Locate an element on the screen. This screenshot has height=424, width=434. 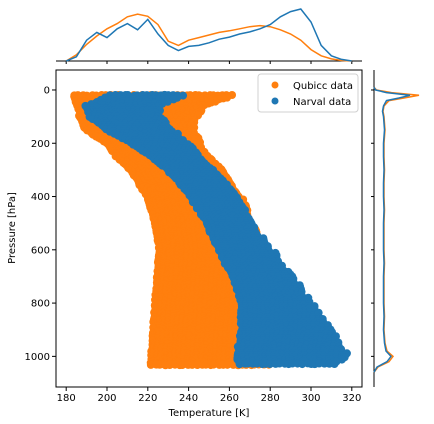
marginal-x-density is located at coordinates (209, 36).